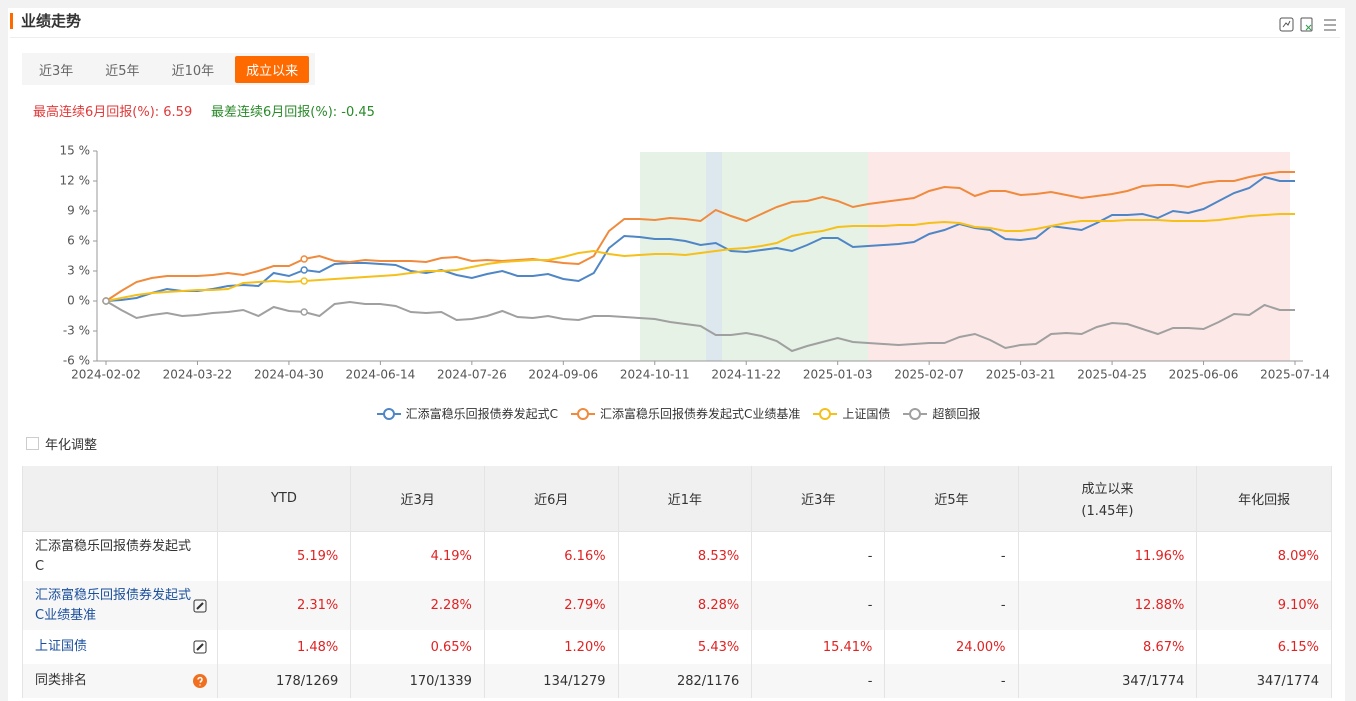 Image resolution: width=1356 pixels, height=701 pixels. I want to click on header-subtext: (1.45年), so click(1107, 511).